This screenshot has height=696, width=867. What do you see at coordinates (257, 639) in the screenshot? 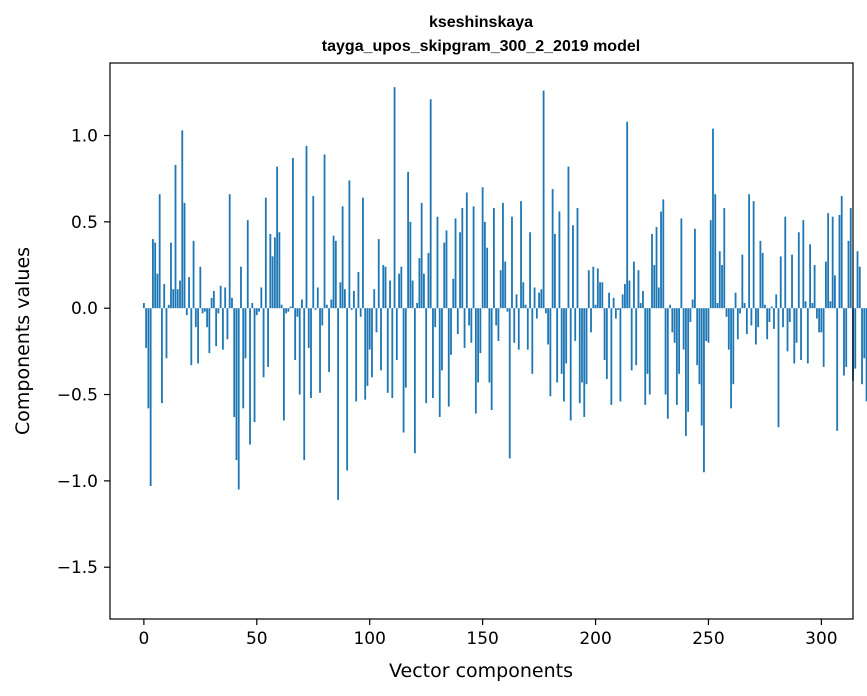
I see `x-tick-label: 50` at bounding box center [257, 639].